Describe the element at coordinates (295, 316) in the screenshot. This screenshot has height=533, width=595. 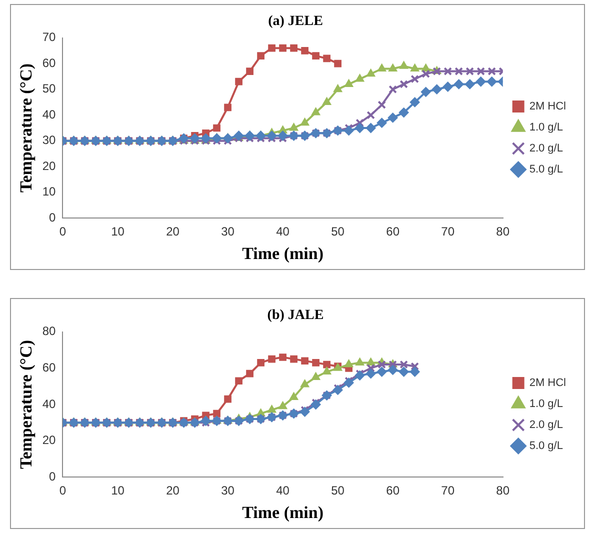
I see `chart-title: (b) JALE` at that location.